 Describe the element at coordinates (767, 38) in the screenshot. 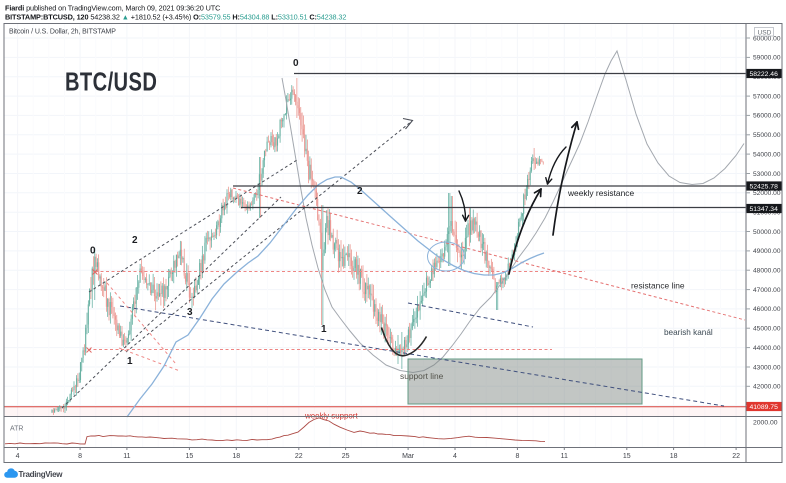

I see `svg-text: 60000.00` at that location.